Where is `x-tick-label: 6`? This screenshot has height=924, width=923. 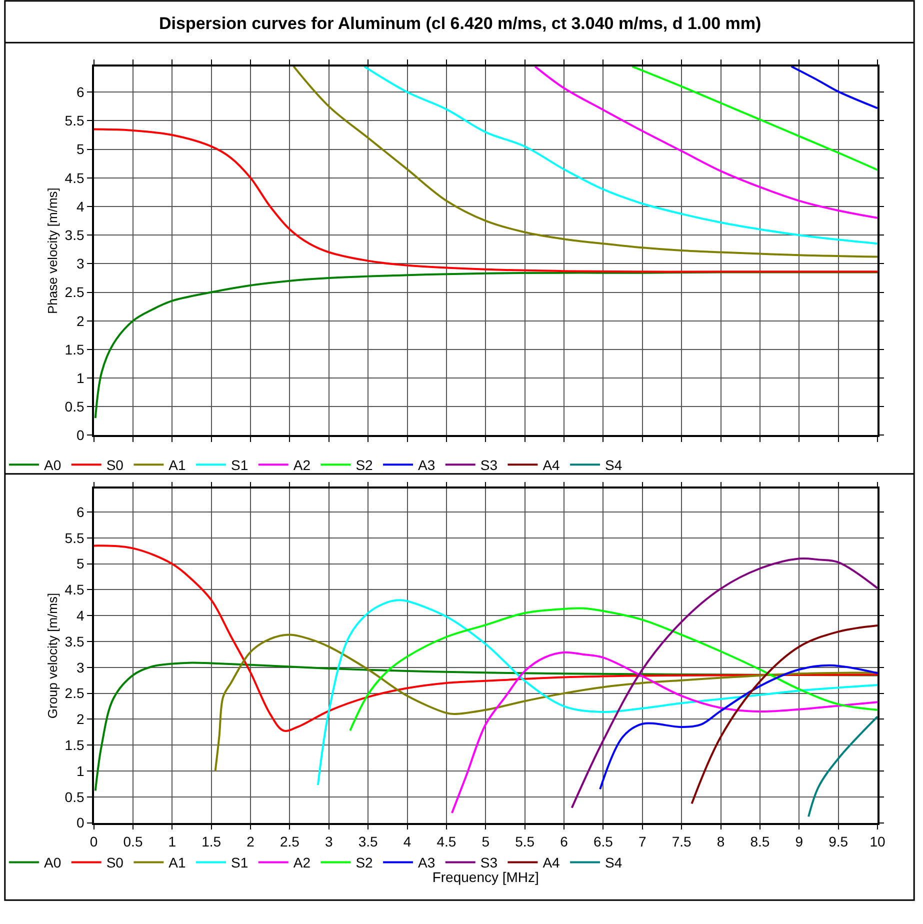
x-tick-label: 6 is located at coordinates (564, 841).